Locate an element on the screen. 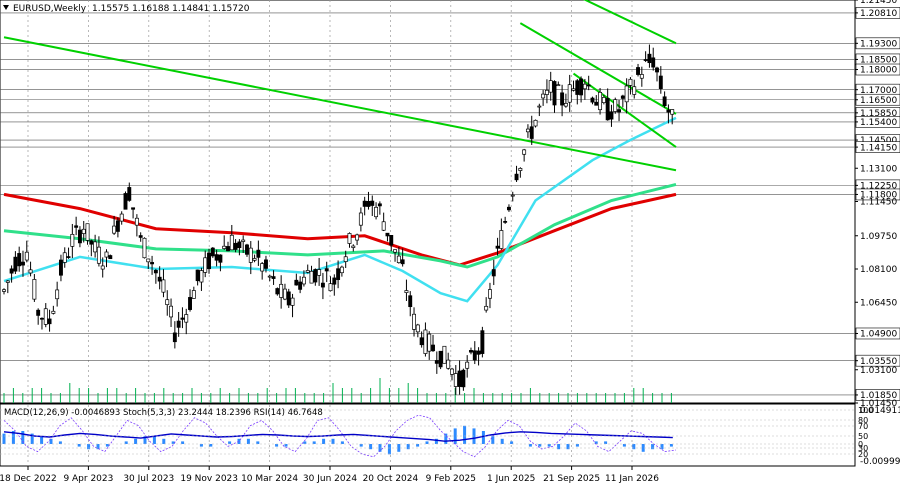 The width and height of the screenshot is (900, 489). trend-line is located at coordinates (630, 22).